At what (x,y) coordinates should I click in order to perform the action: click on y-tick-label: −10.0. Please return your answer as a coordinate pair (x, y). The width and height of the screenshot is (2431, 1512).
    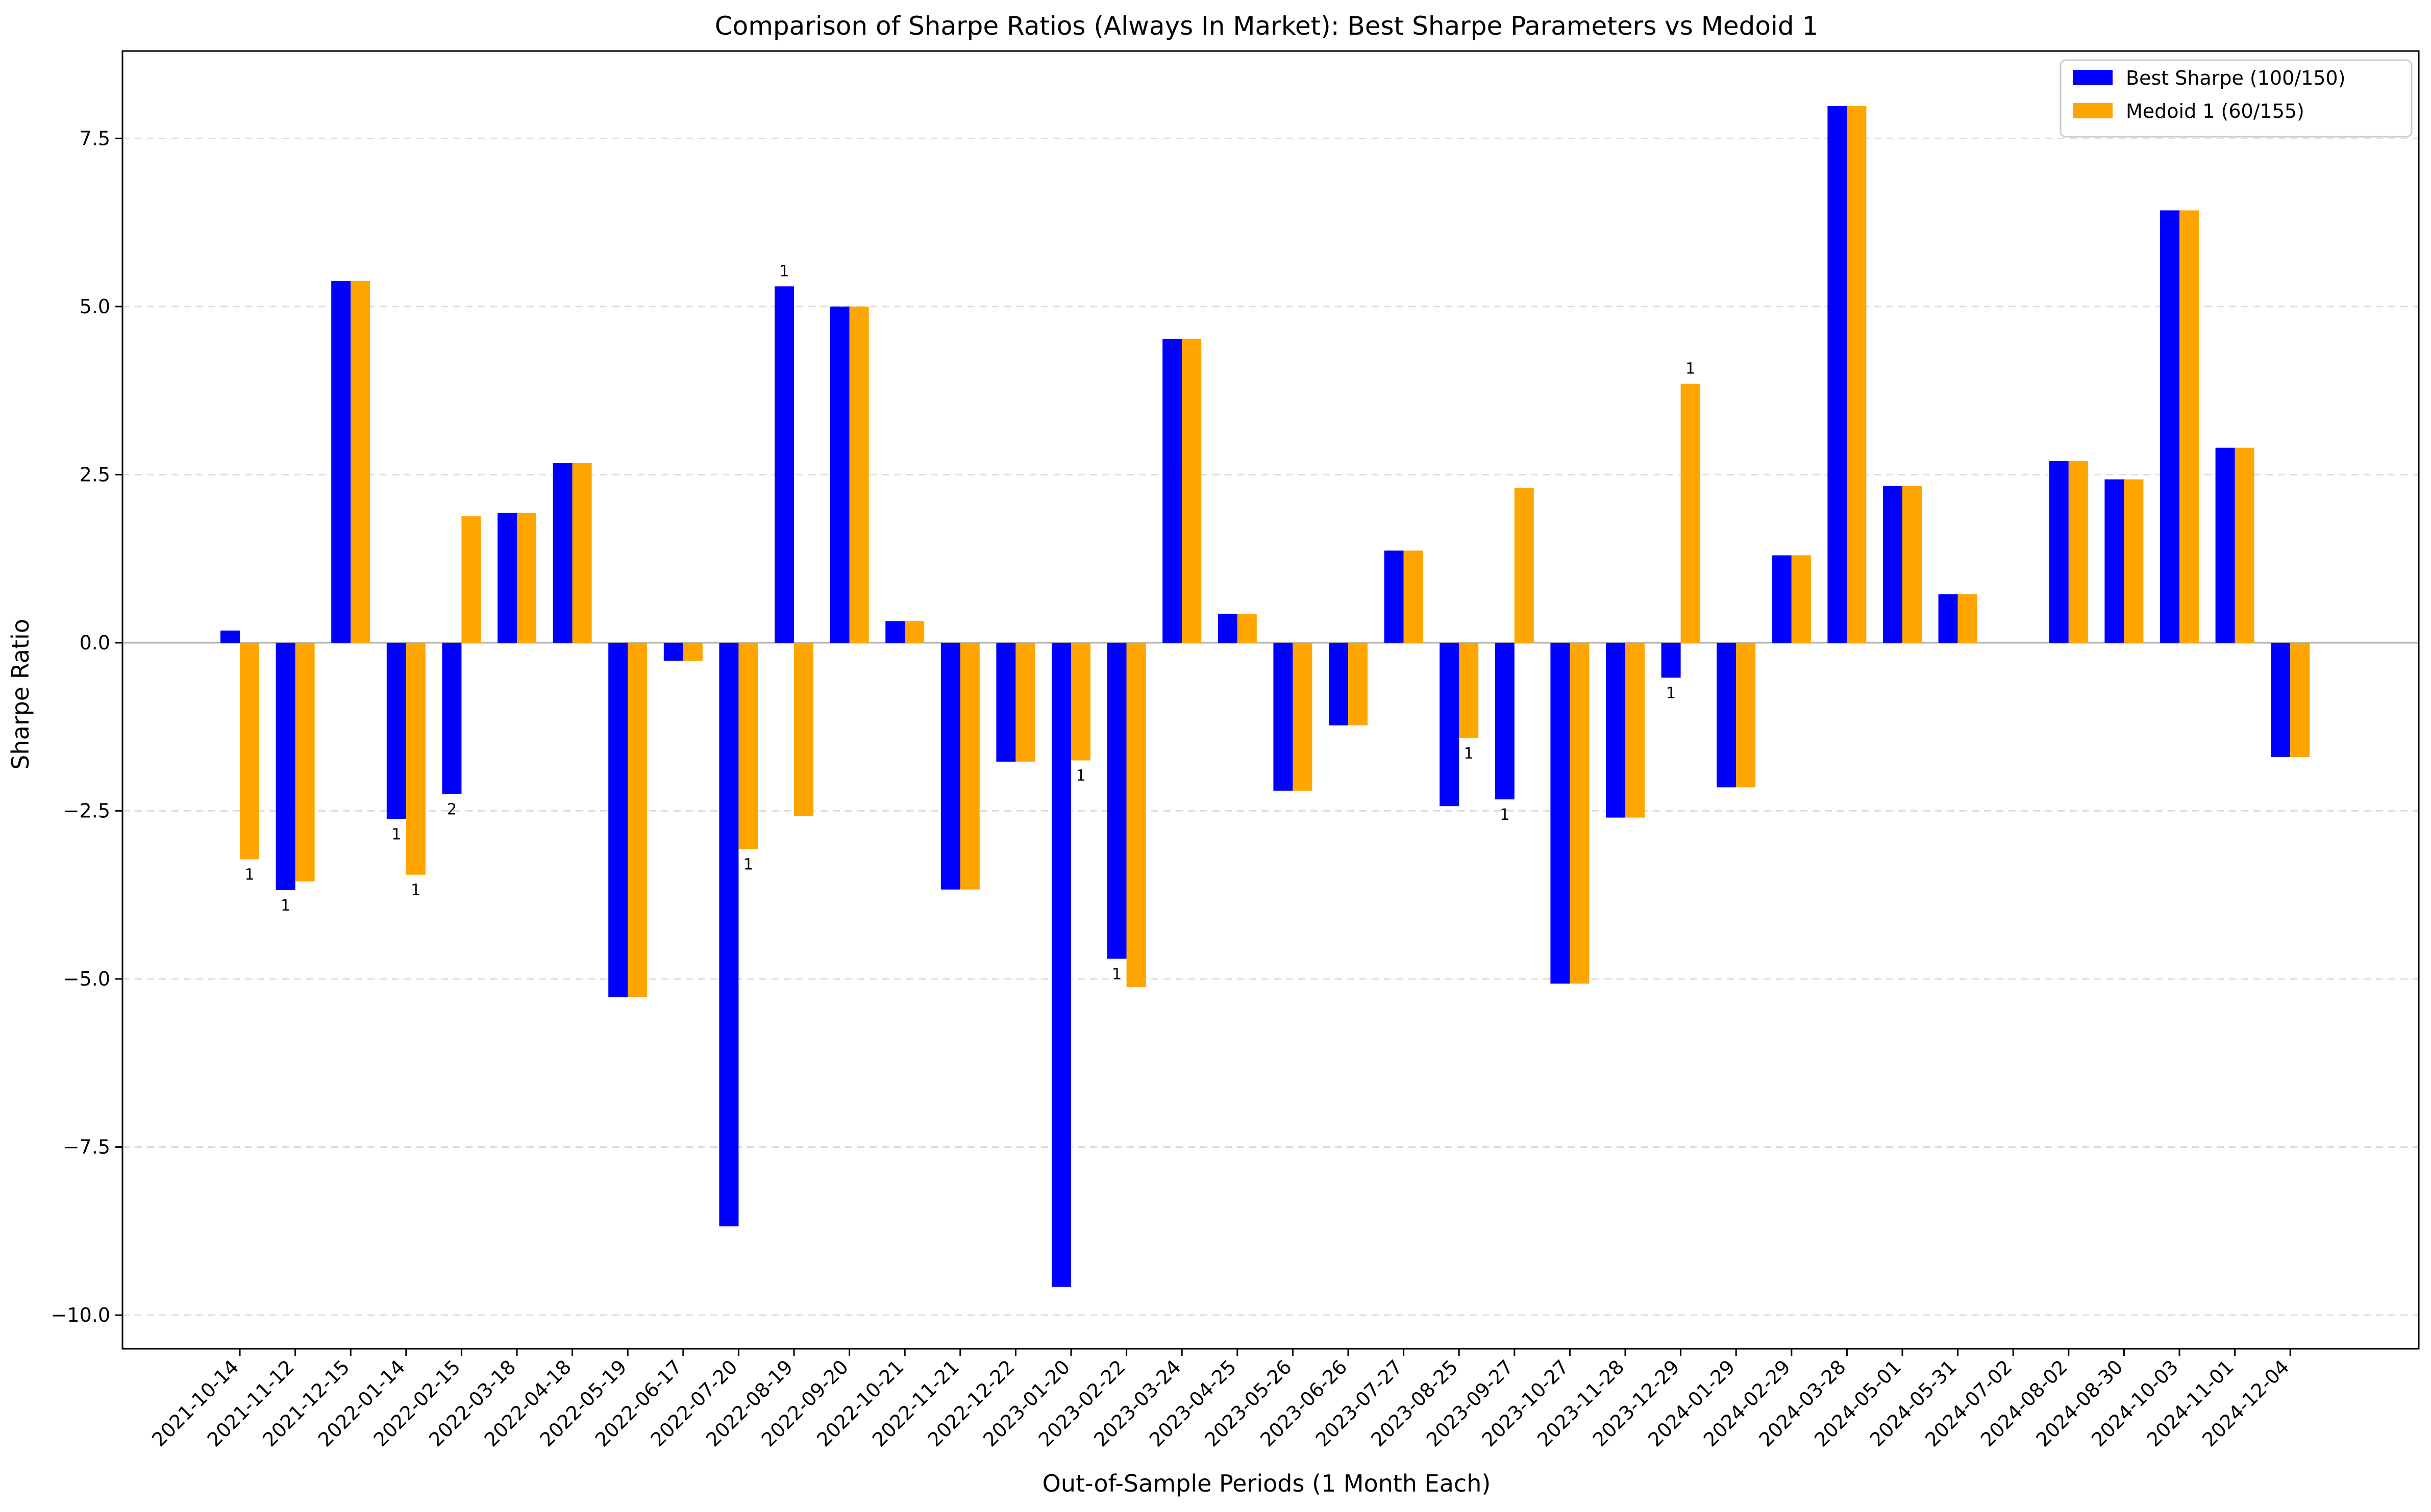
    Looking at the image, I should click on (80, 1315).